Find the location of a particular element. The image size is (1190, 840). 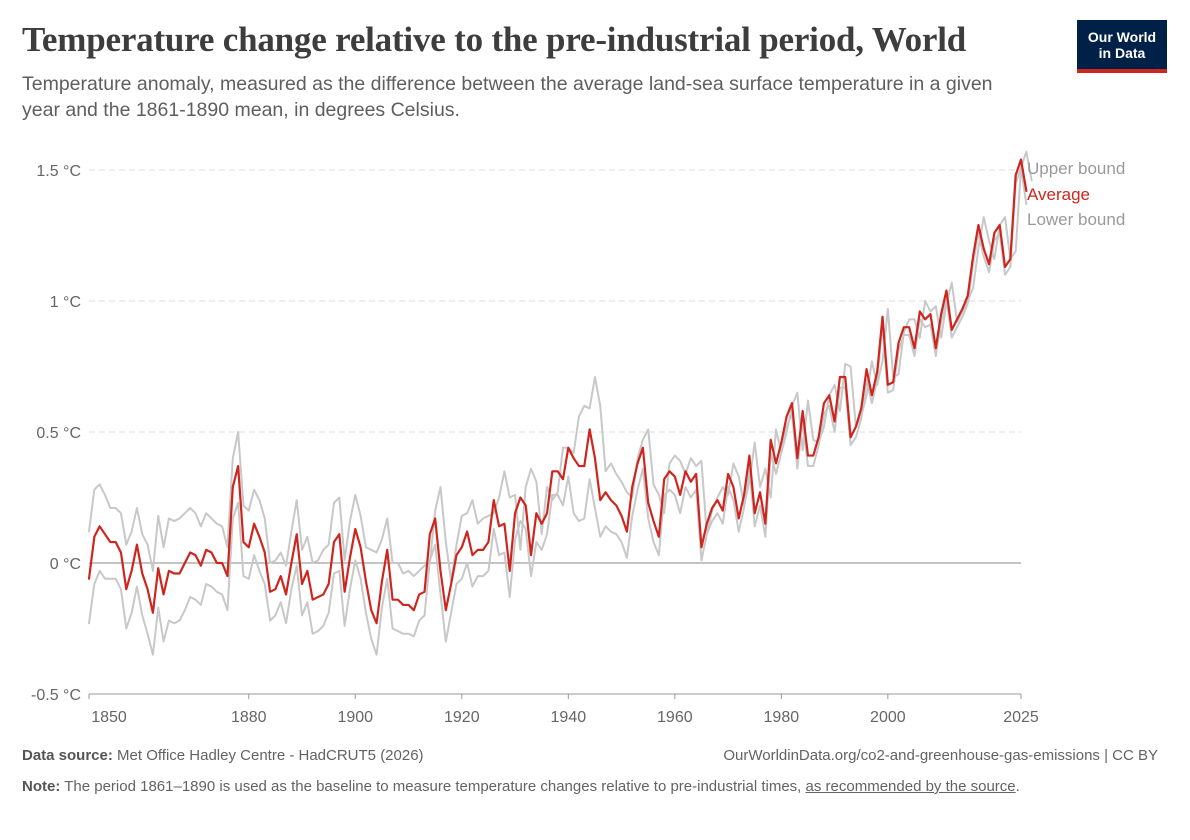

y-tick-label: 1 °C is located at coordinates (65, 302).